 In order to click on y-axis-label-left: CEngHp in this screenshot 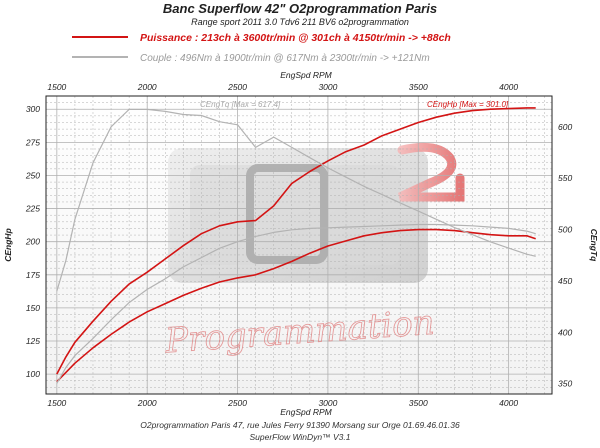, I will do `click(8, 245)`.